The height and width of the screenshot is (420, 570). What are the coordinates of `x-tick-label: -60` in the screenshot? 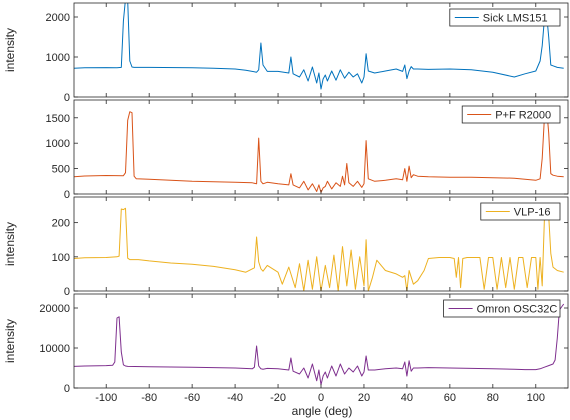 It's located at (192, 398).